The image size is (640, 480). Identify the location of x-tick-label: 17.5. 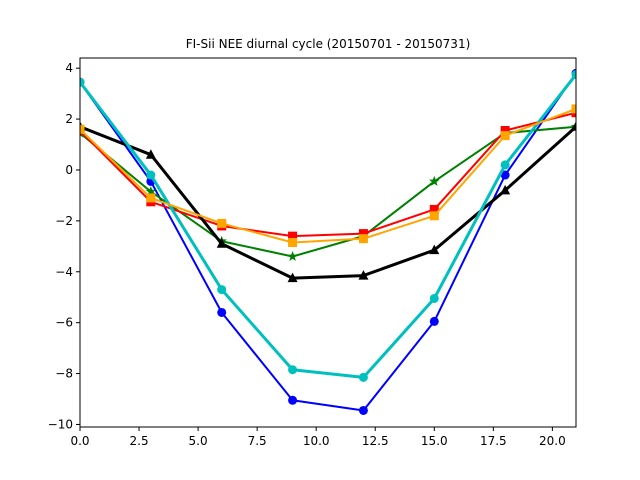
(493, 441).